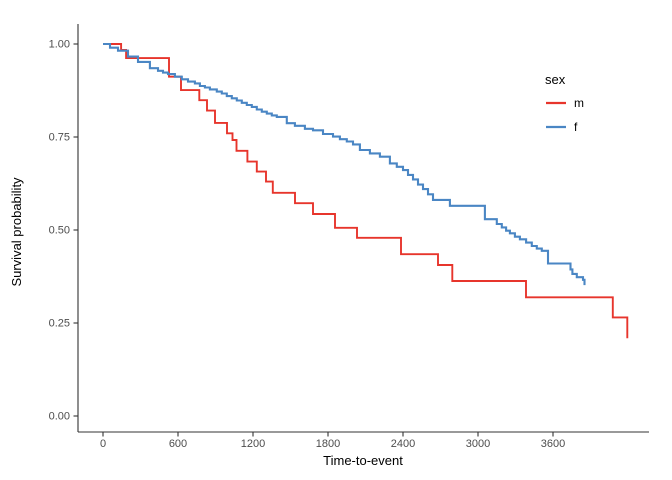  Describe the element at coordinates (555, 79) in the screenshot. I see `legend-title: sex` at that location.